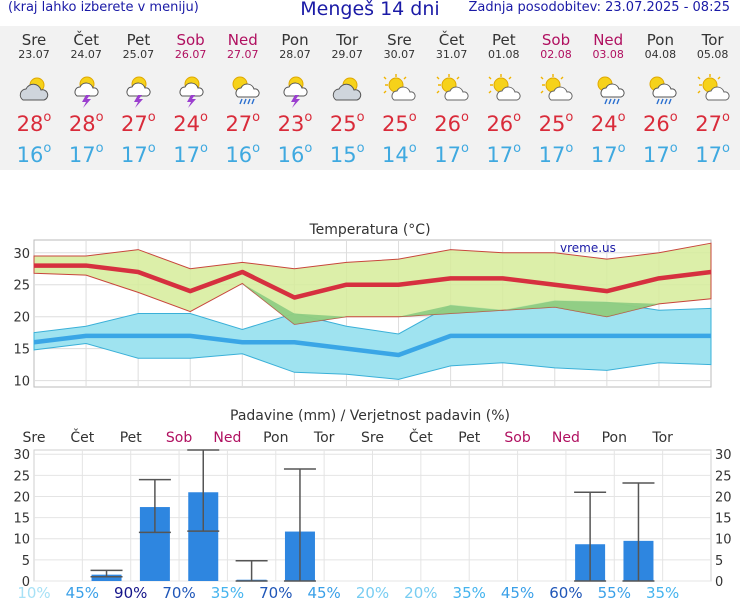 The image size is (740, 600). I want to click on x-tick-label: Ned, so click(227, 438).